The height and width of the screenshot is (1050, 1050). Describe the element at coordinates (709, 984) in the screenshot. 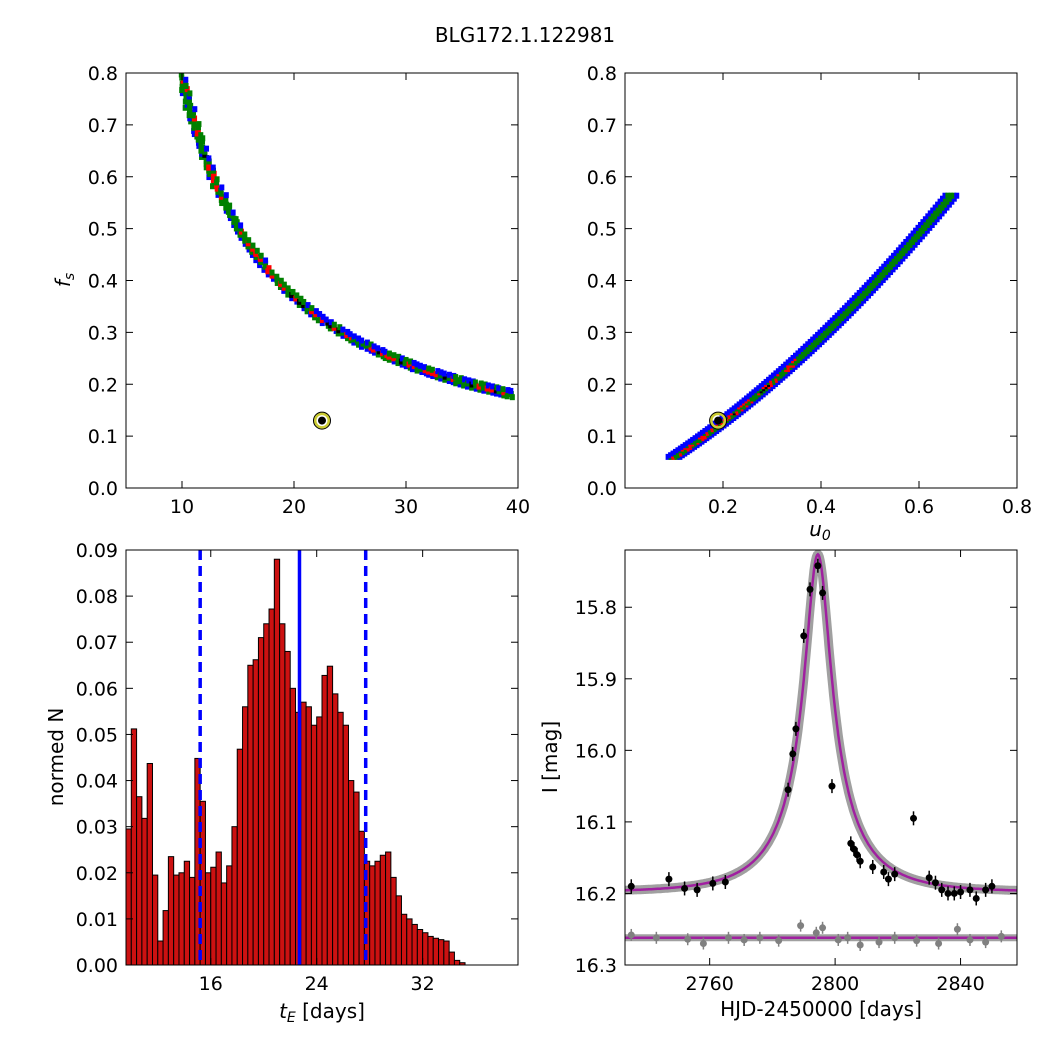

I see `x-tick-label: 2760` at that location.